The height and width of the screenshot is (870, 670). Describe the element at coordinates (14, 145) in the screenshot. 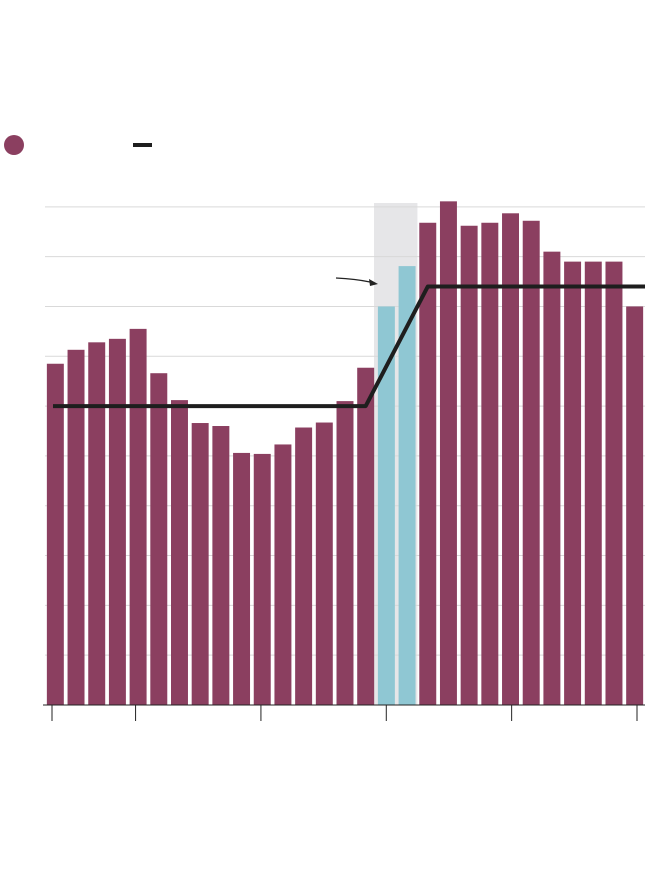

I see `legend-bar-marker` at that location.